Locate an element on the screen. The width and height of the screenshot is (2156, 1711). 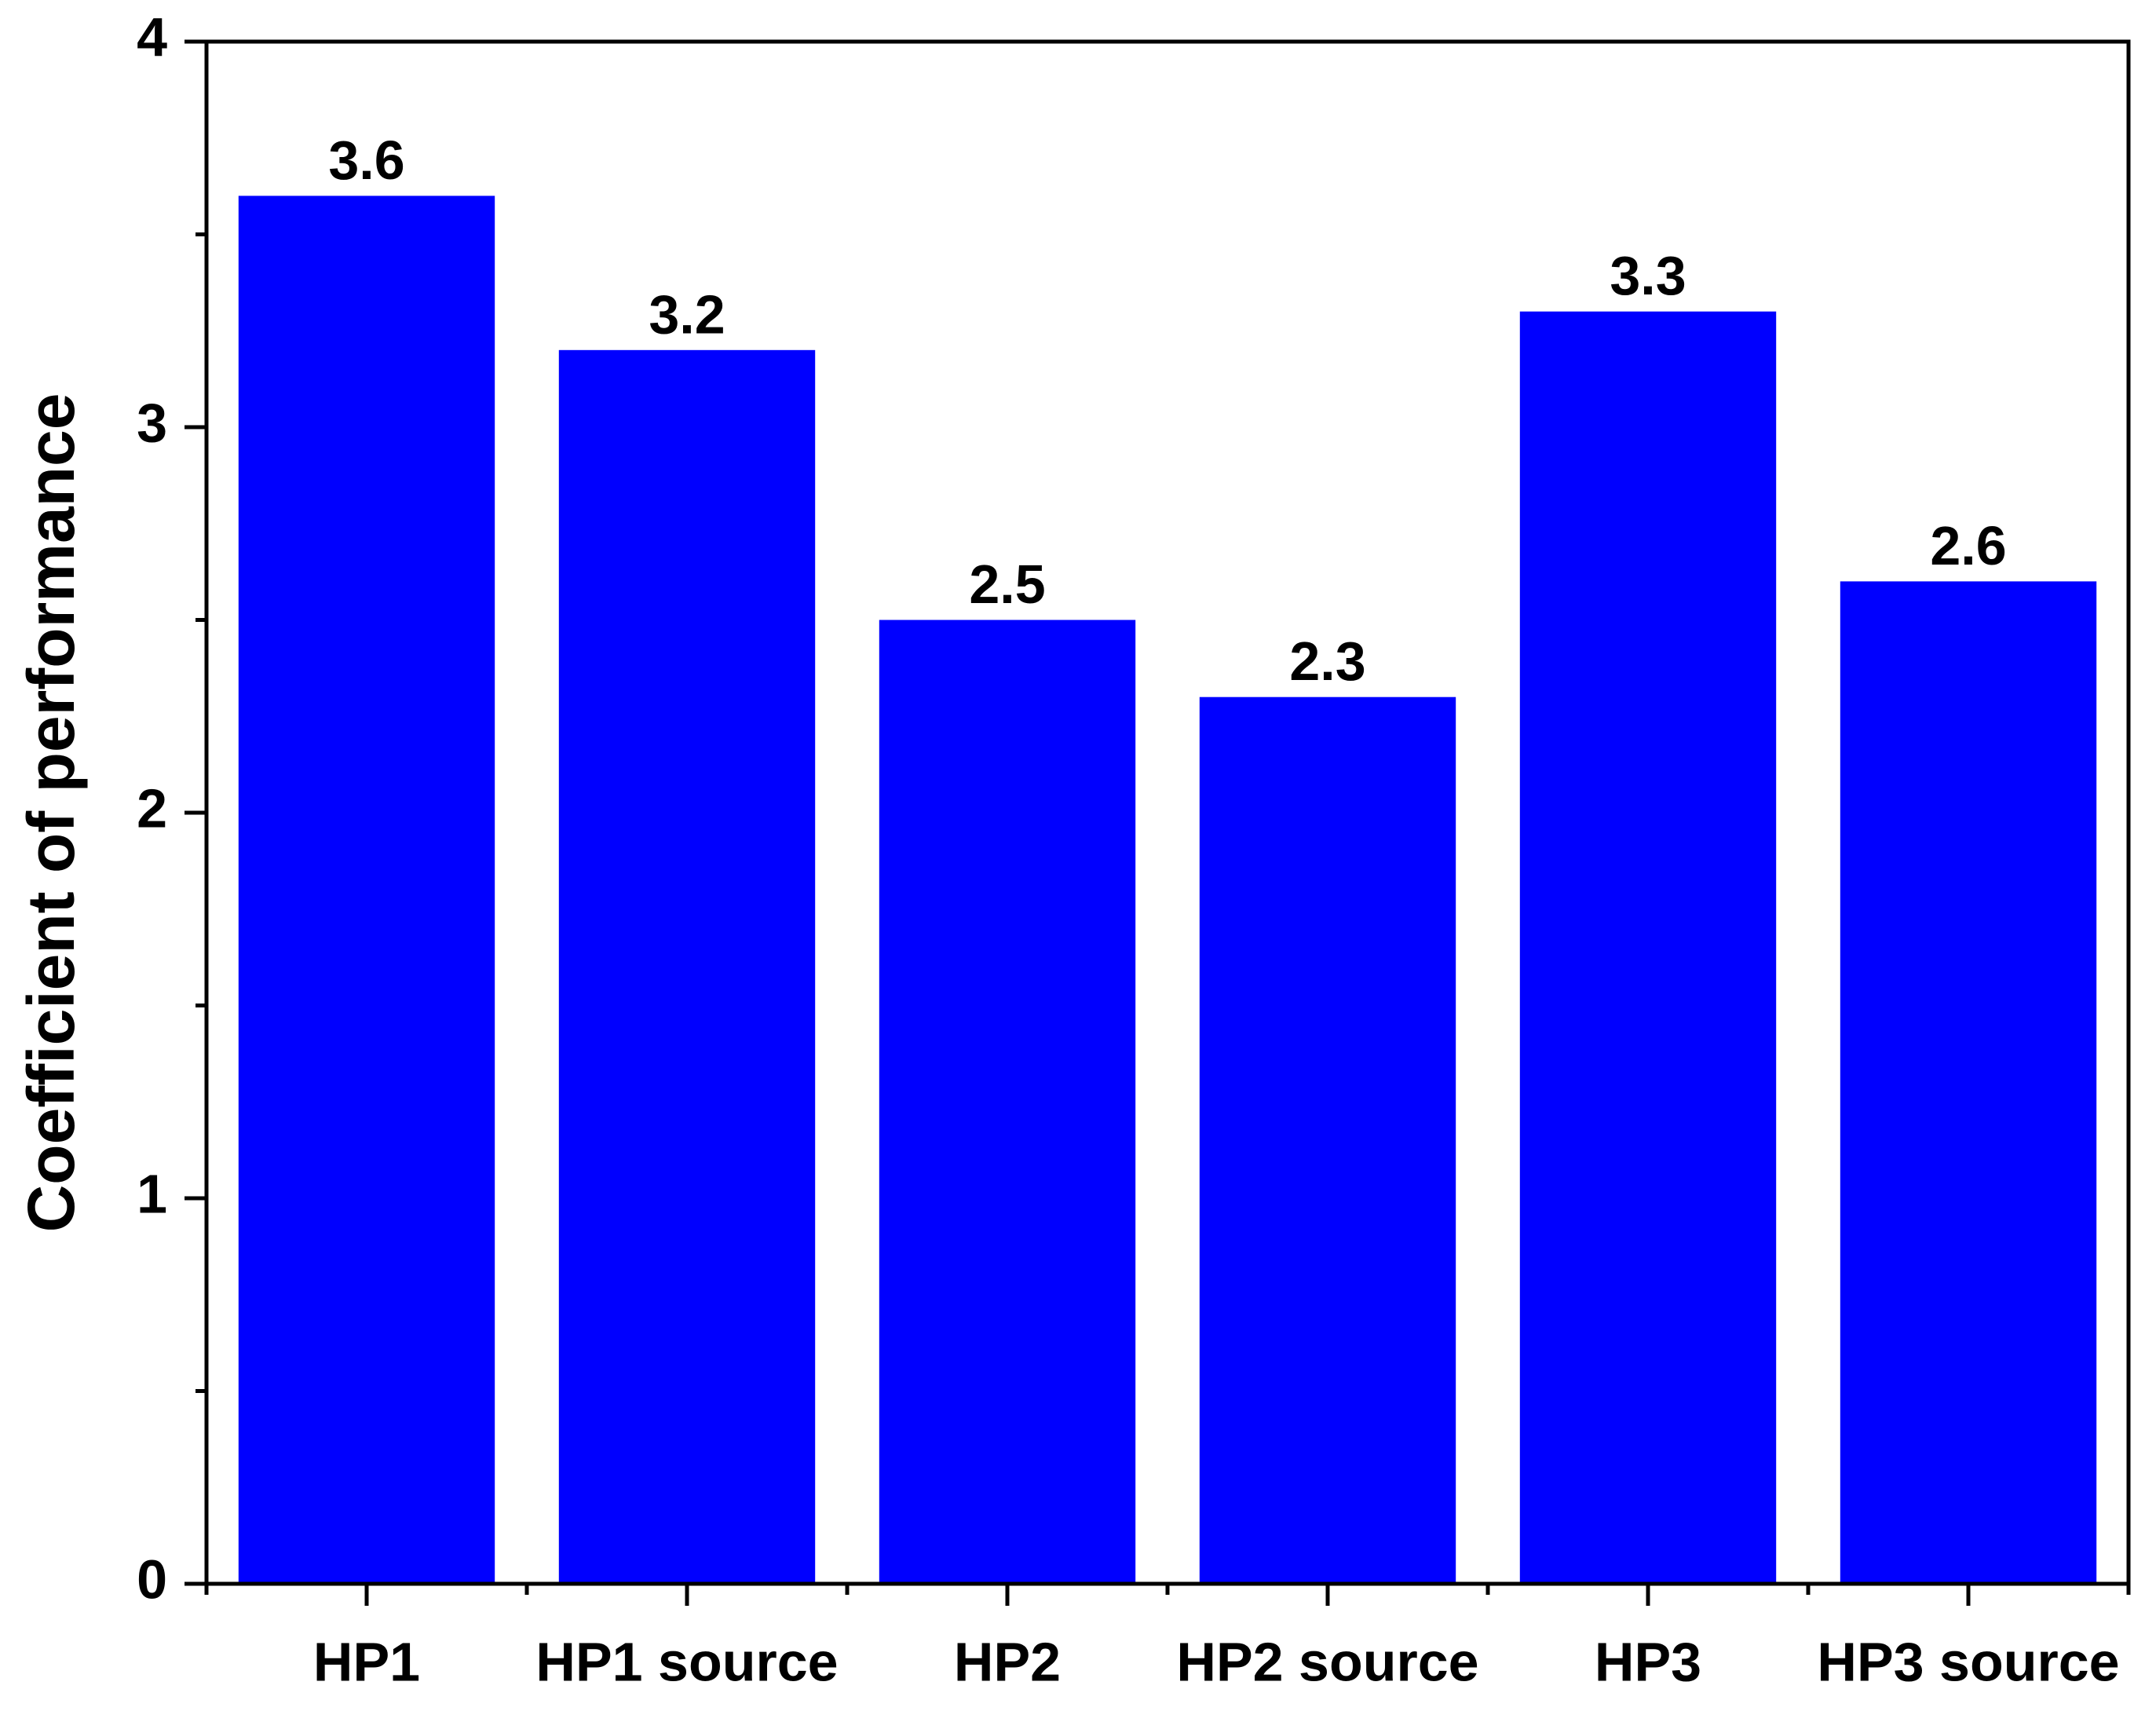
x-tick-label: HP3 is located at coordinates (1648, 1661).